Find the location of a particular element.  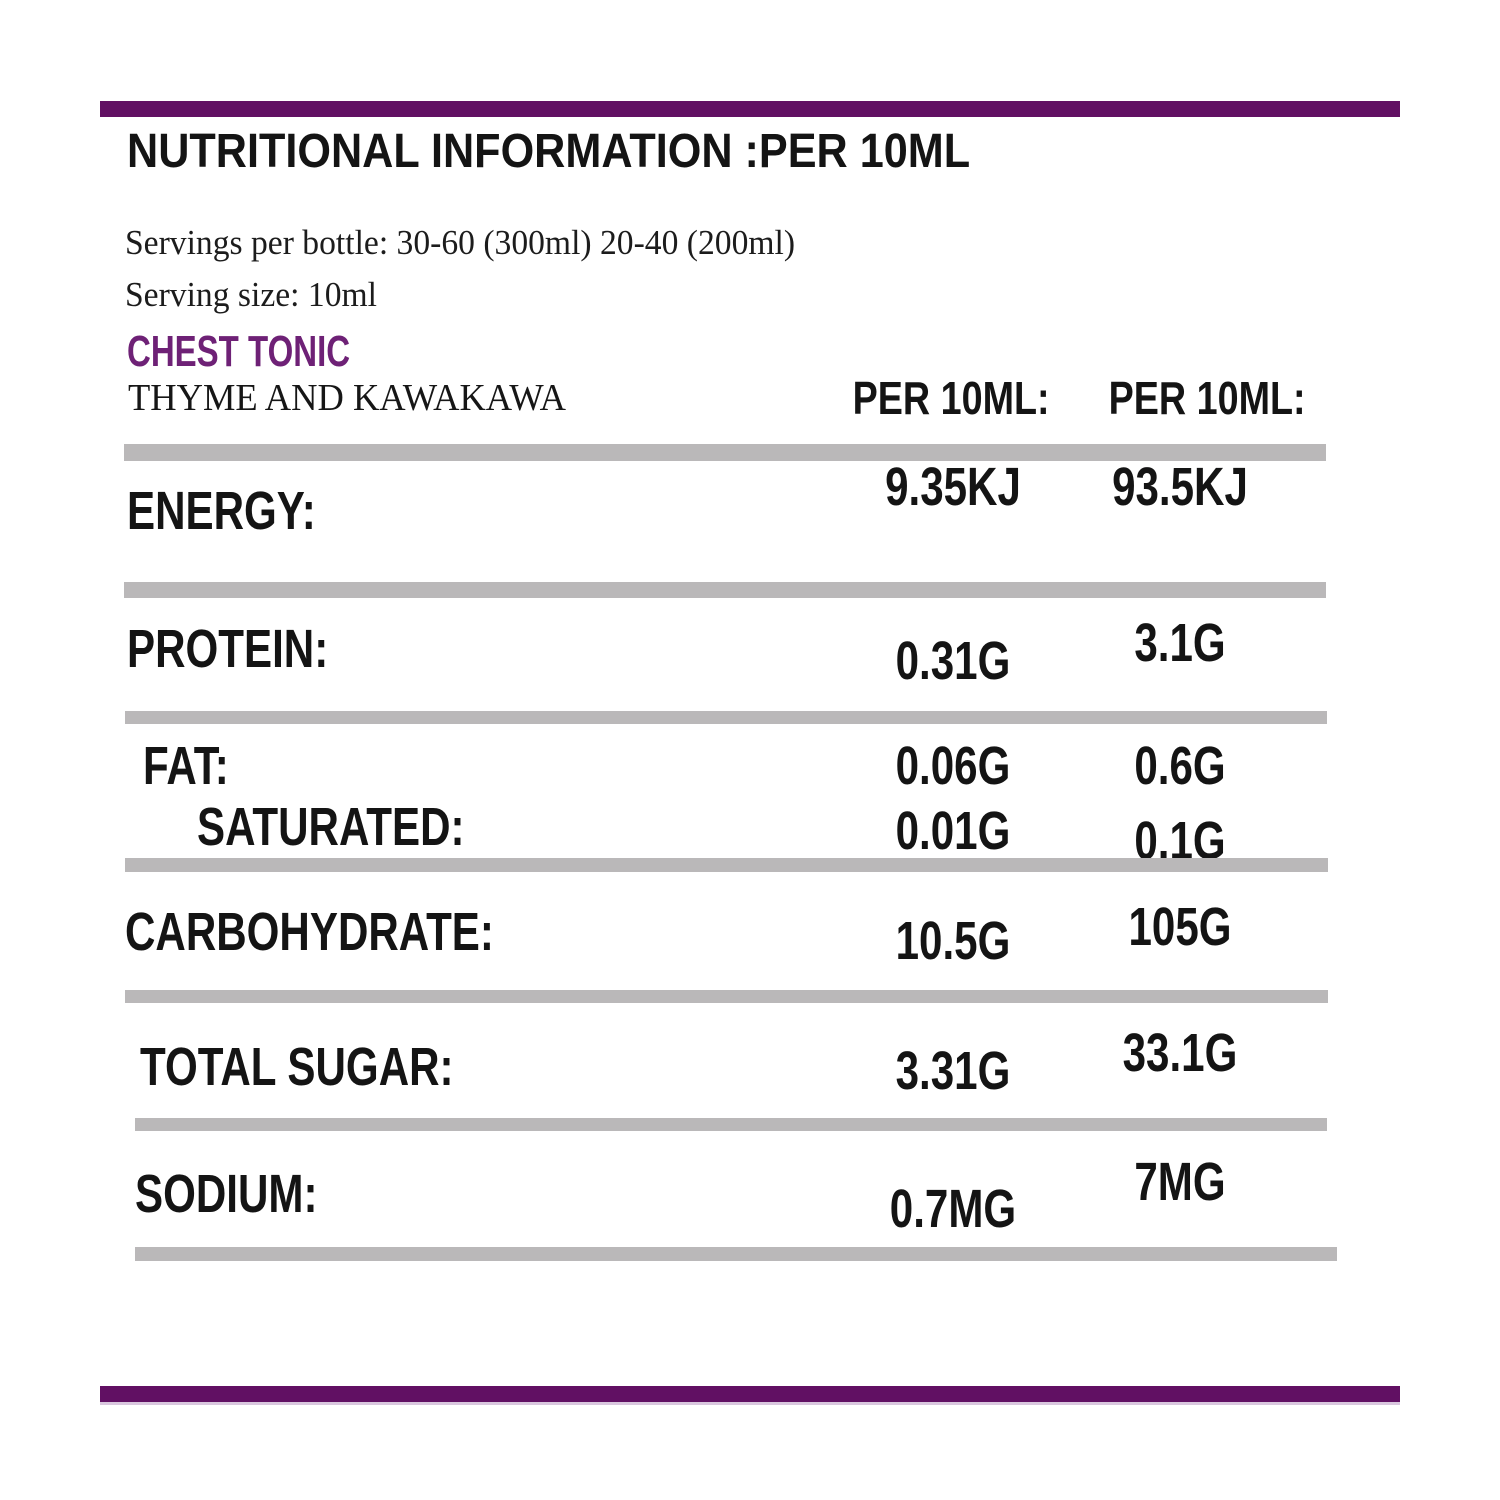

column-header-per-10ml-1: PER 10ML: is located at coordinates (951, 398).